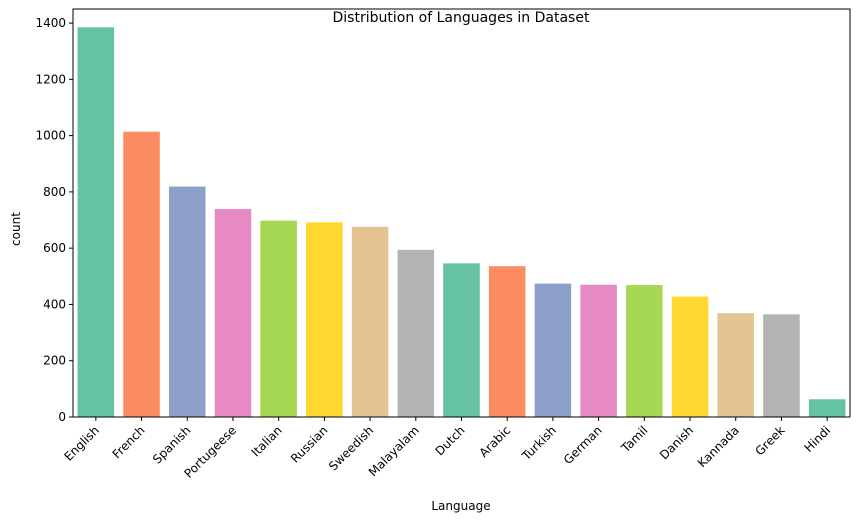  What do you see at coordinates (54, 248) in the screenshot?
I see `y-tick-label: 600` at bounding box center [54, 248].